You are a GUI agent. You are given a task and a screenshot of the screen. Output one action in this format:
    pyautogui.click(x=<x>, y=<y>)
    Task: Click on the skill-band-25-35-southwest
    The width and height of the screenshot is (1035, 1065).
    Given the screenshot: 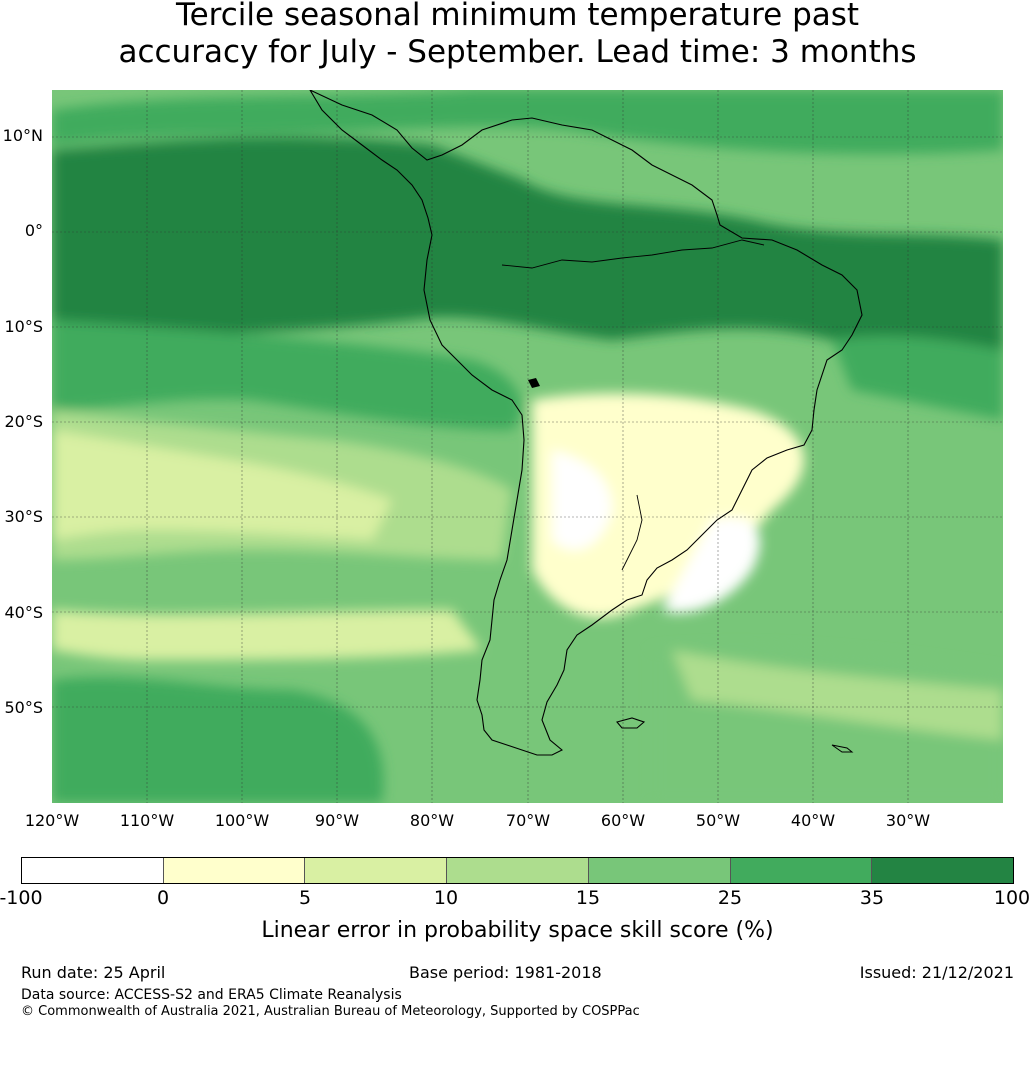 What is the action you would take?
    pyautogui.click(x=218, y=740)
    